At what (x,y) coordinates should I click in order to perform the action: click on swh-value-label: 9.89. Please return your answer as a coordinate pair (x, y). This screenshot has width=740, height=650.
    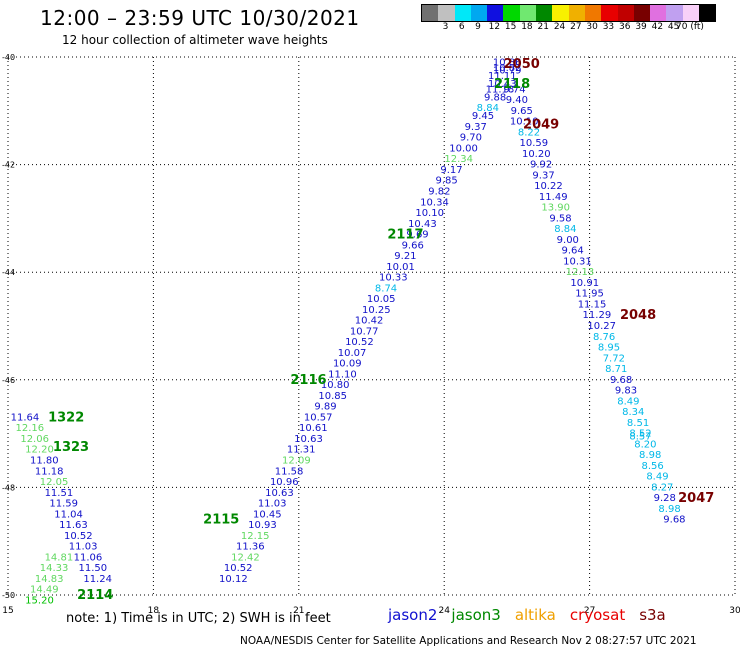
    Looking at the image, I should click on (325, 407).